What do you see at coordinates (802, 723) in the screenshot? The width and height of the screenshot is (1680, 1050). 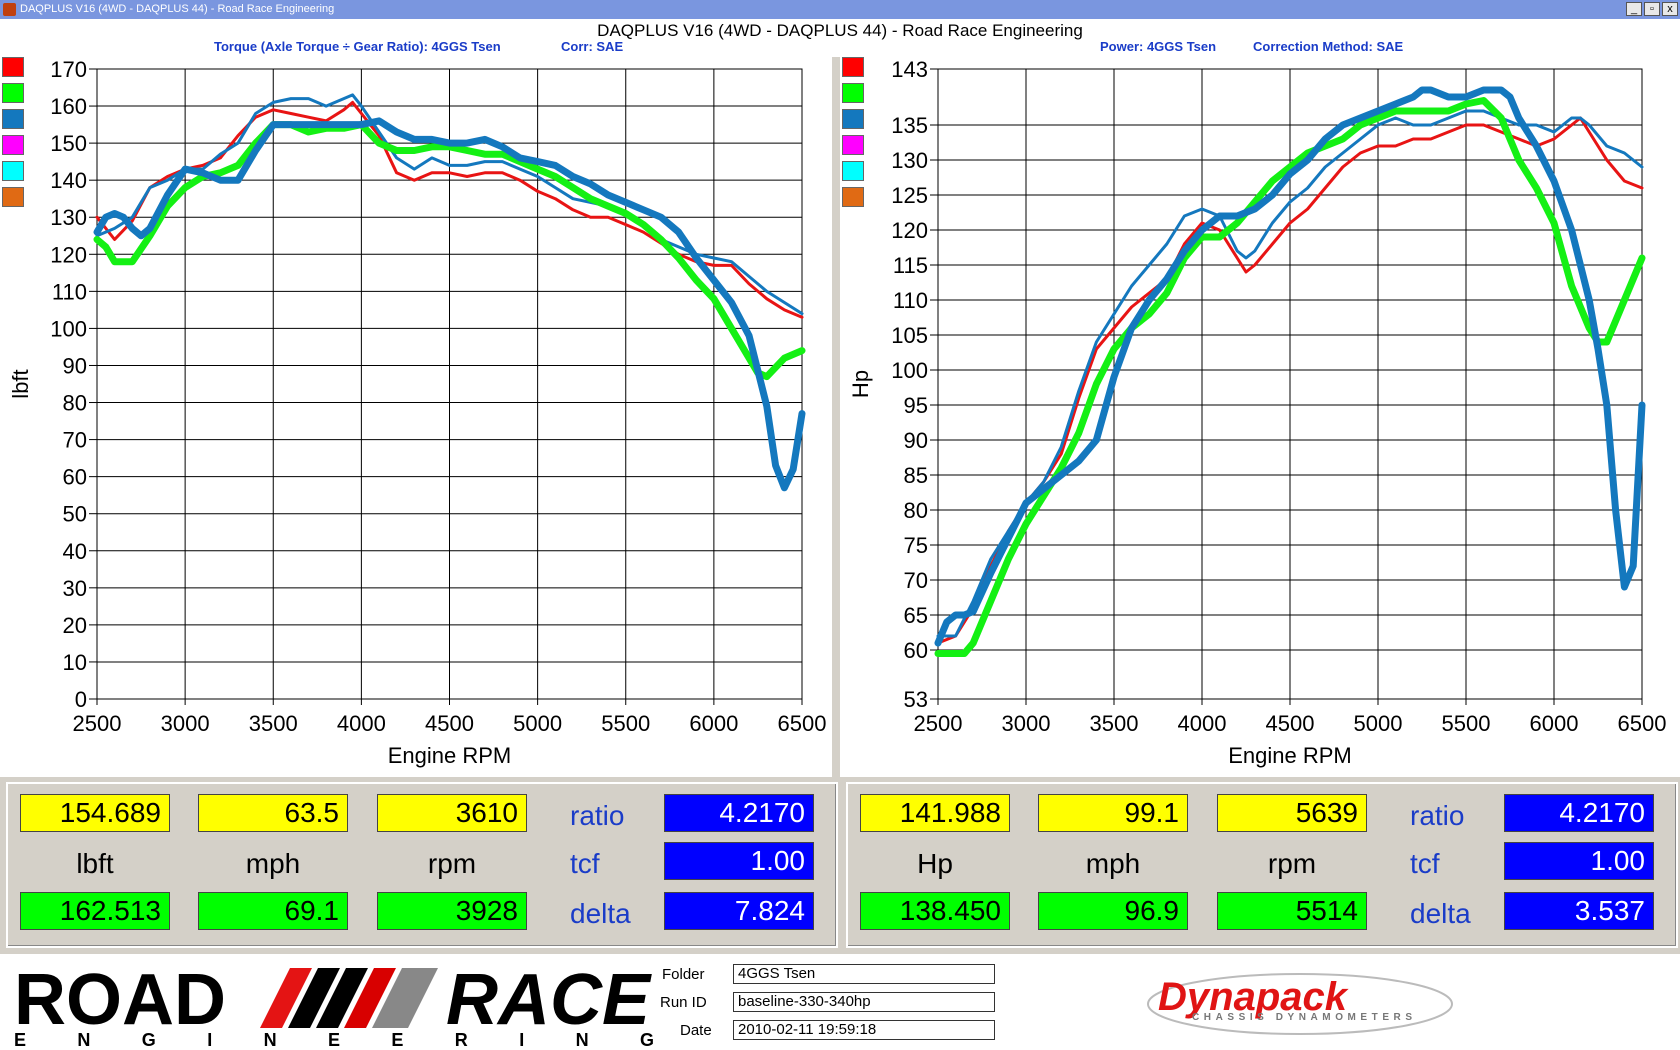 I see `torque-xtick-label: 6500` at bounding box center [802, 723].